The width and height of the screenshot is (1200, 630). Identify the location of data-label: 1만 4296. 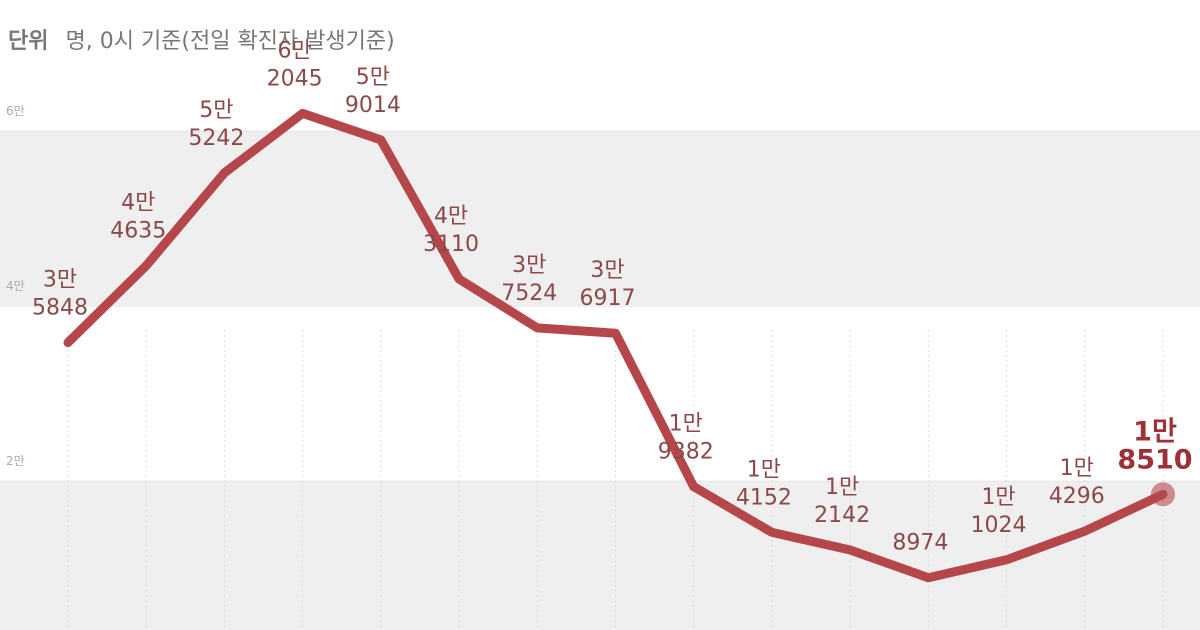
(1077, 482).